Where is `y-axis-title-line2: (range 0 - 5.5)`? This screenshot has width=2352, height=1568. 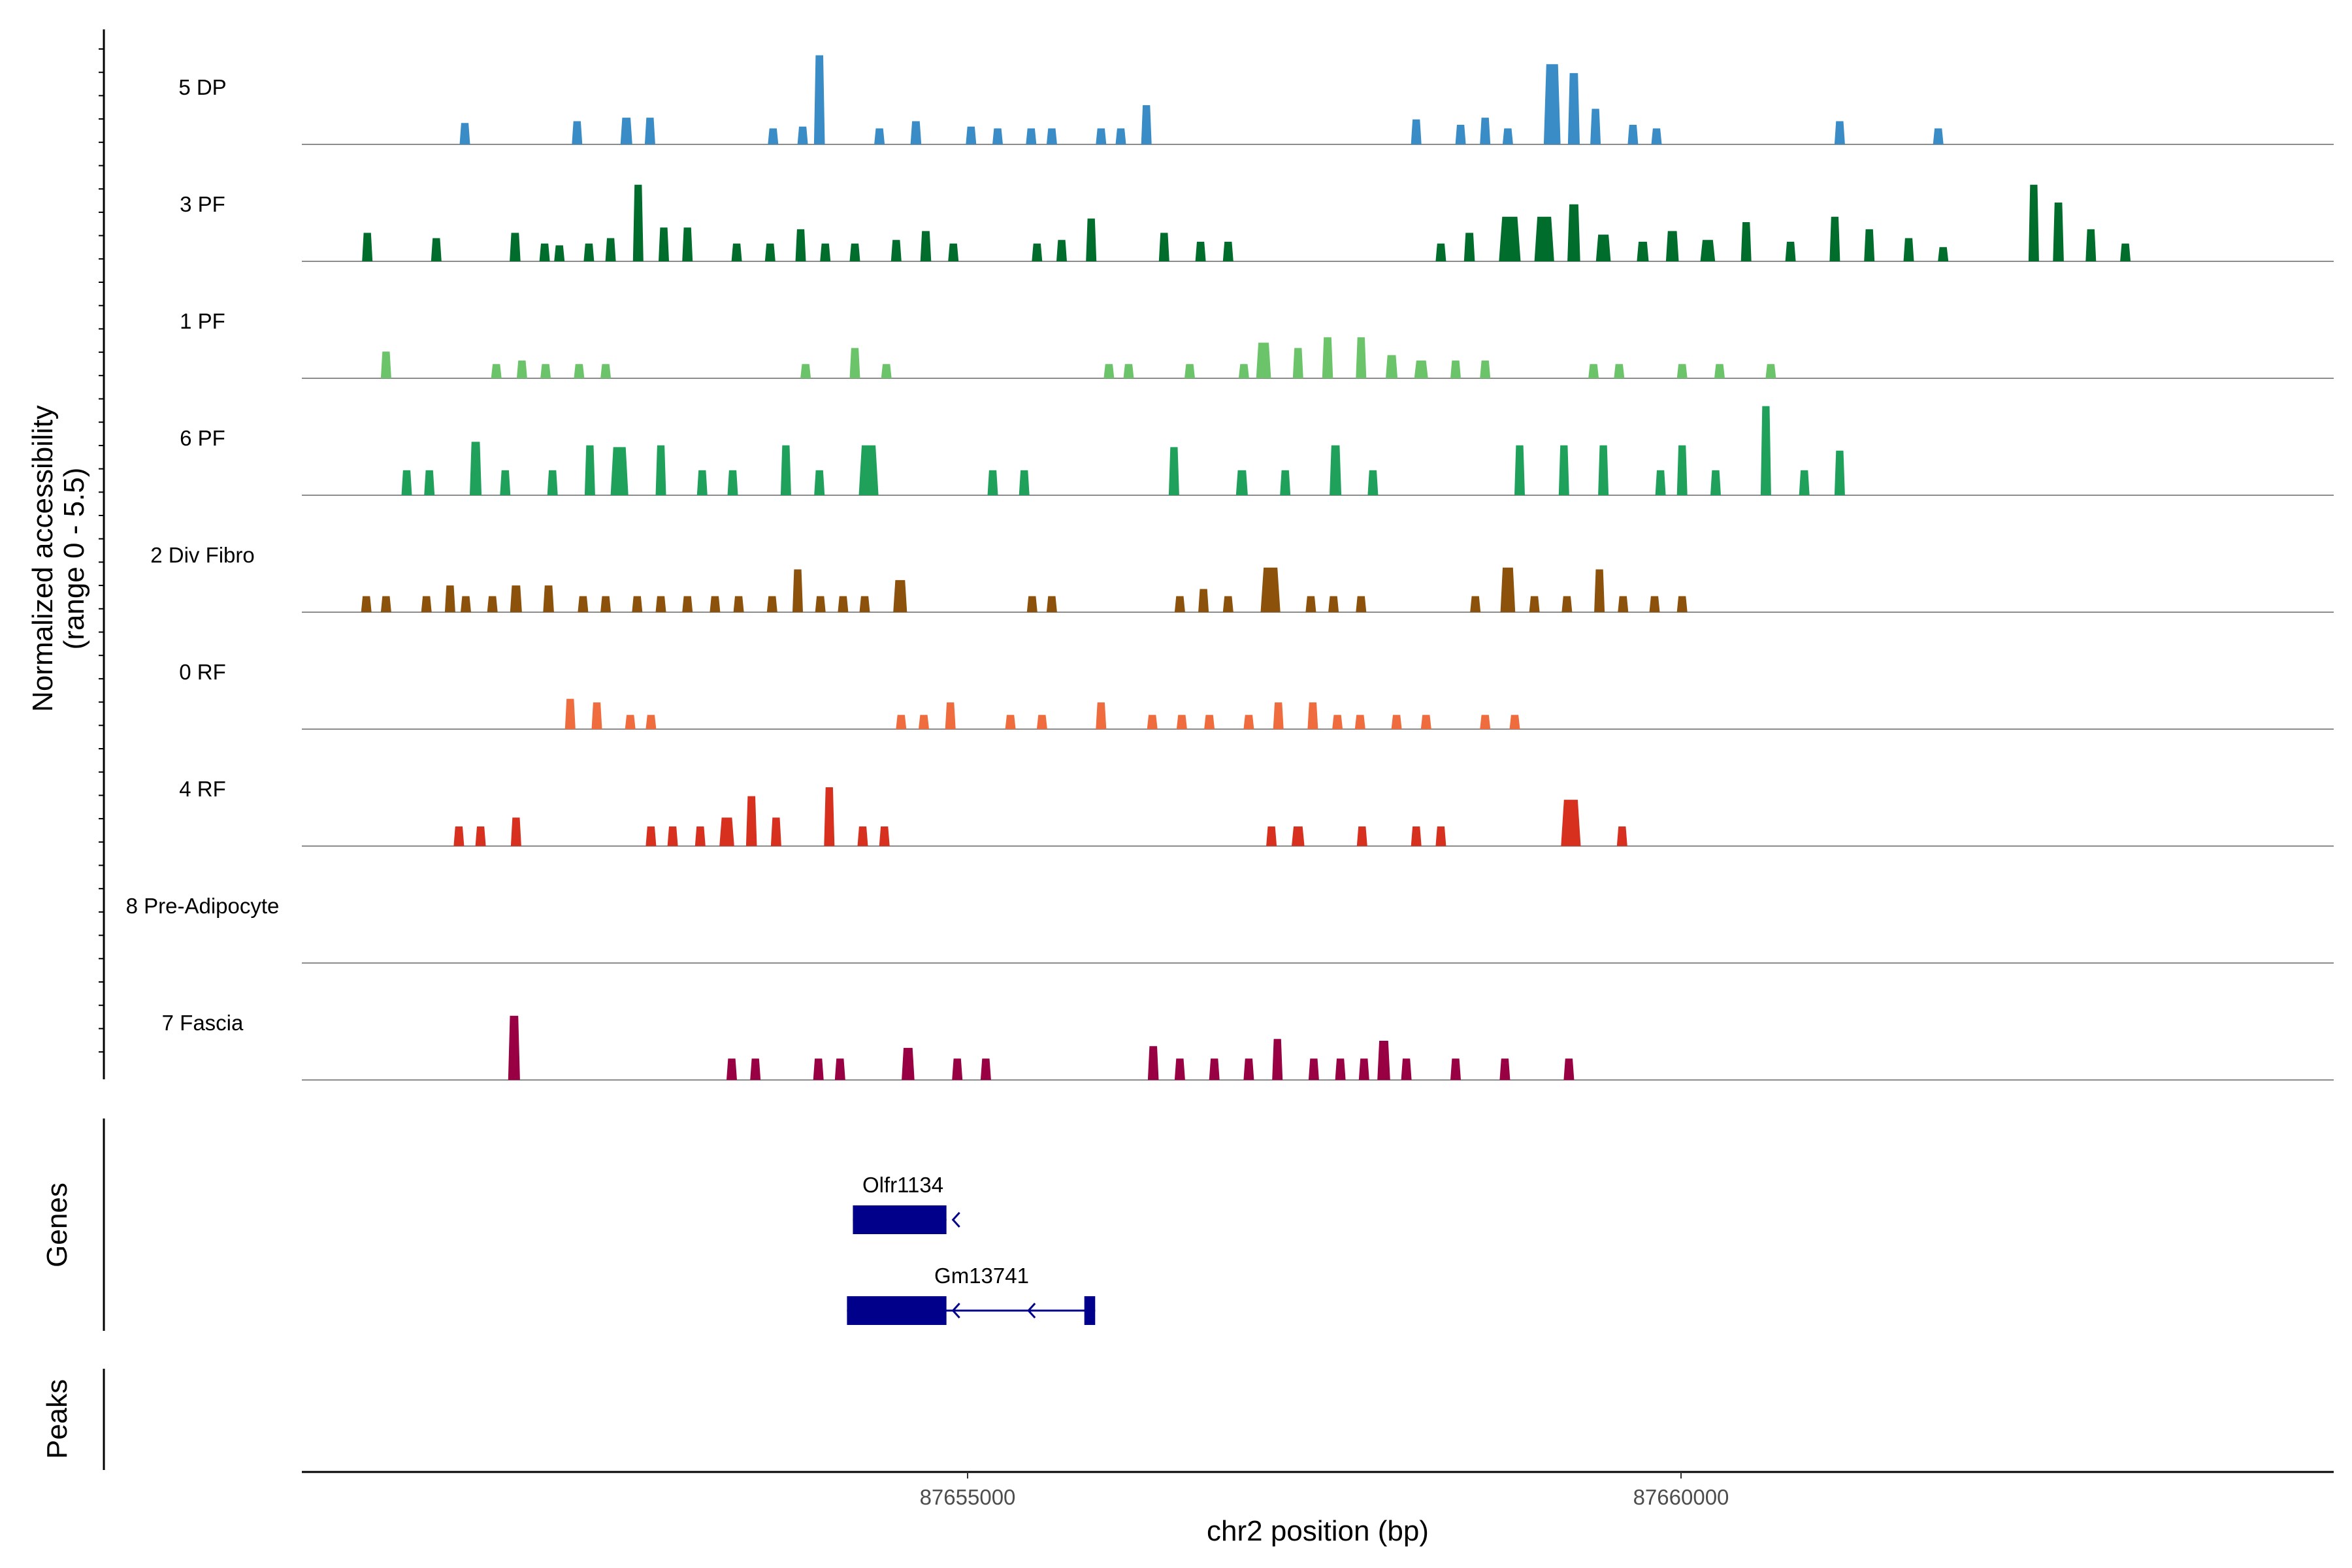
y-axis-title-line2: (range 0 - 5.5) is located at coordinates (74, 559).